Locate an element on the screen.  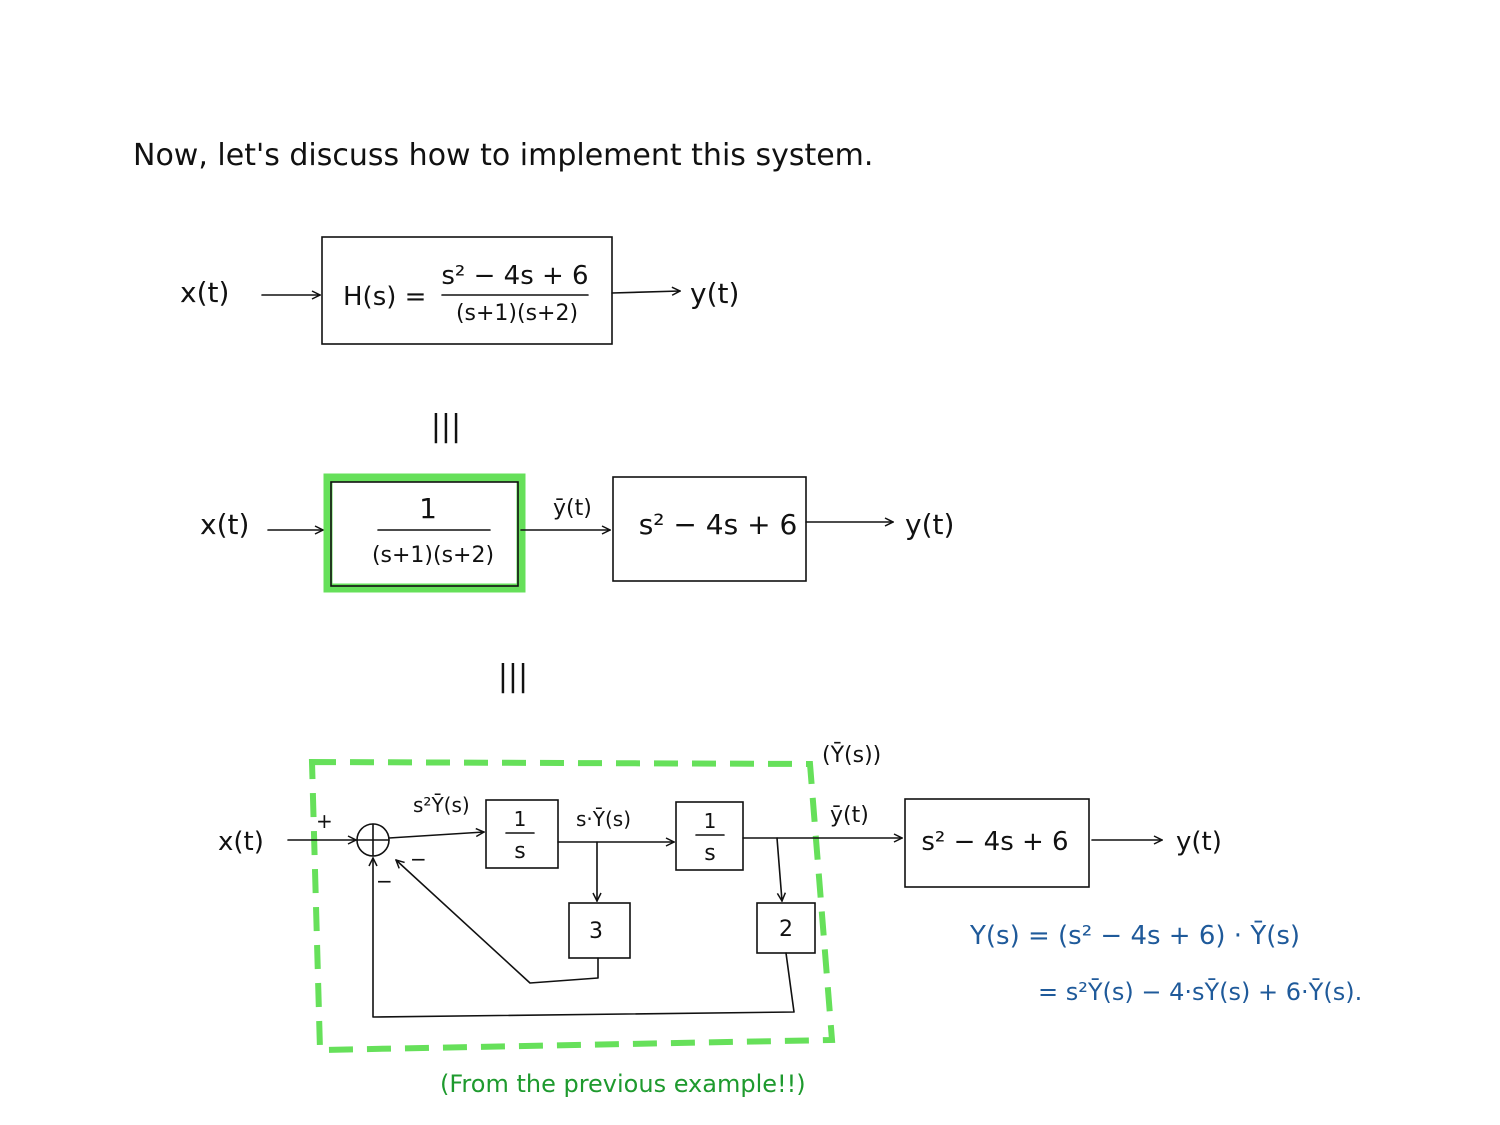
d3-integrator1-denominator: s is located at coordinates (519, 851).